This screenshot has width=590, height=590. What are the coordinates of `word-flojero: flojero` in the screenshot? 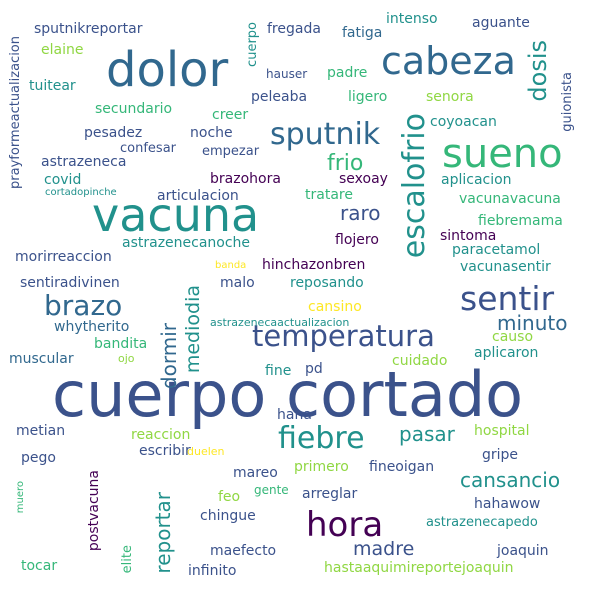 It's located at (357, 240).